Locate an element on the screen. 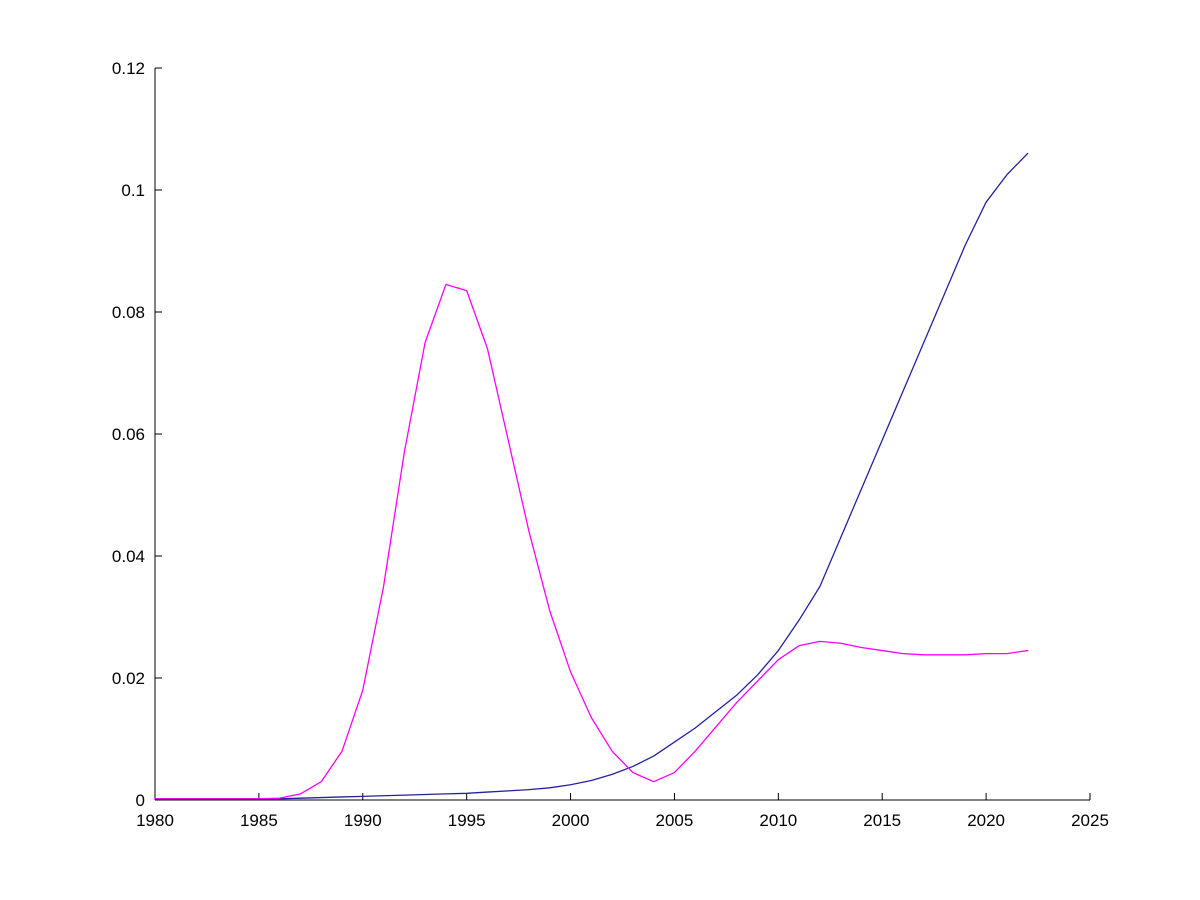 This screenshot has width=1200, height=900. y-tick-label: 0.08 is located at coordinates (128, 312).